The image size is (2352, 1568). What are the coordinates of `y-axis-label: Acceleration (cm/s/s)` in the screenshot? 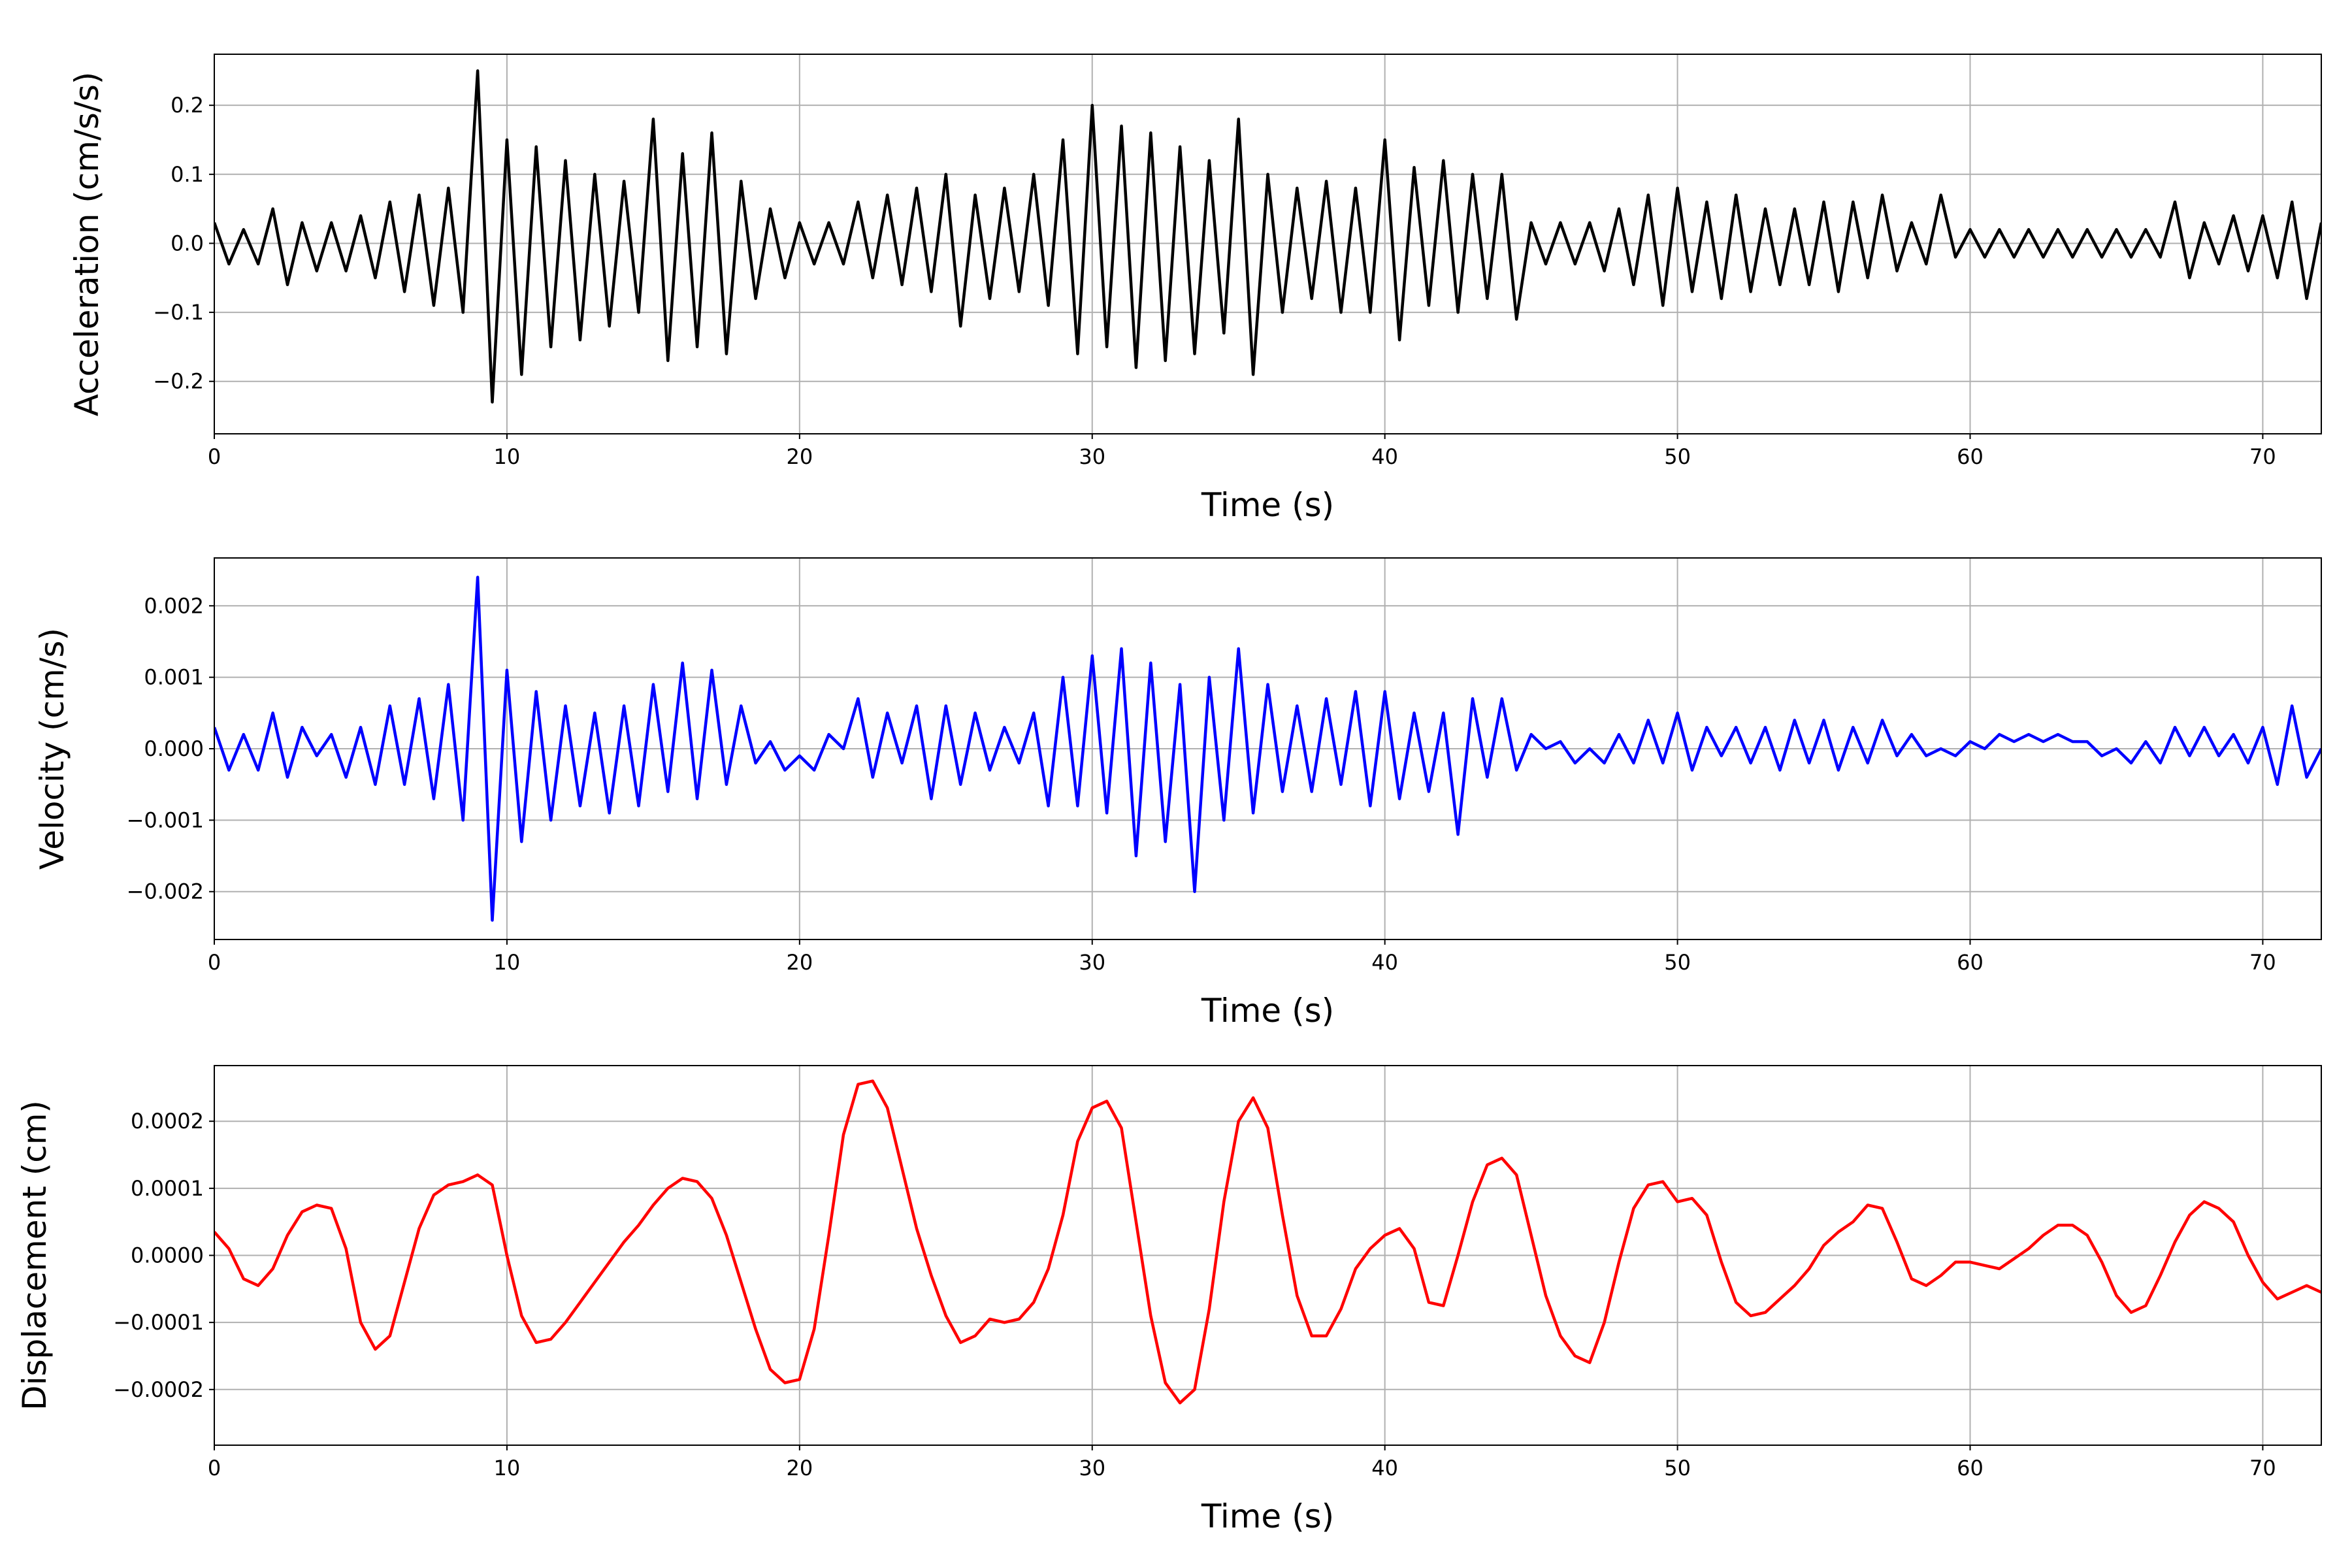 It's located at (87, 244).